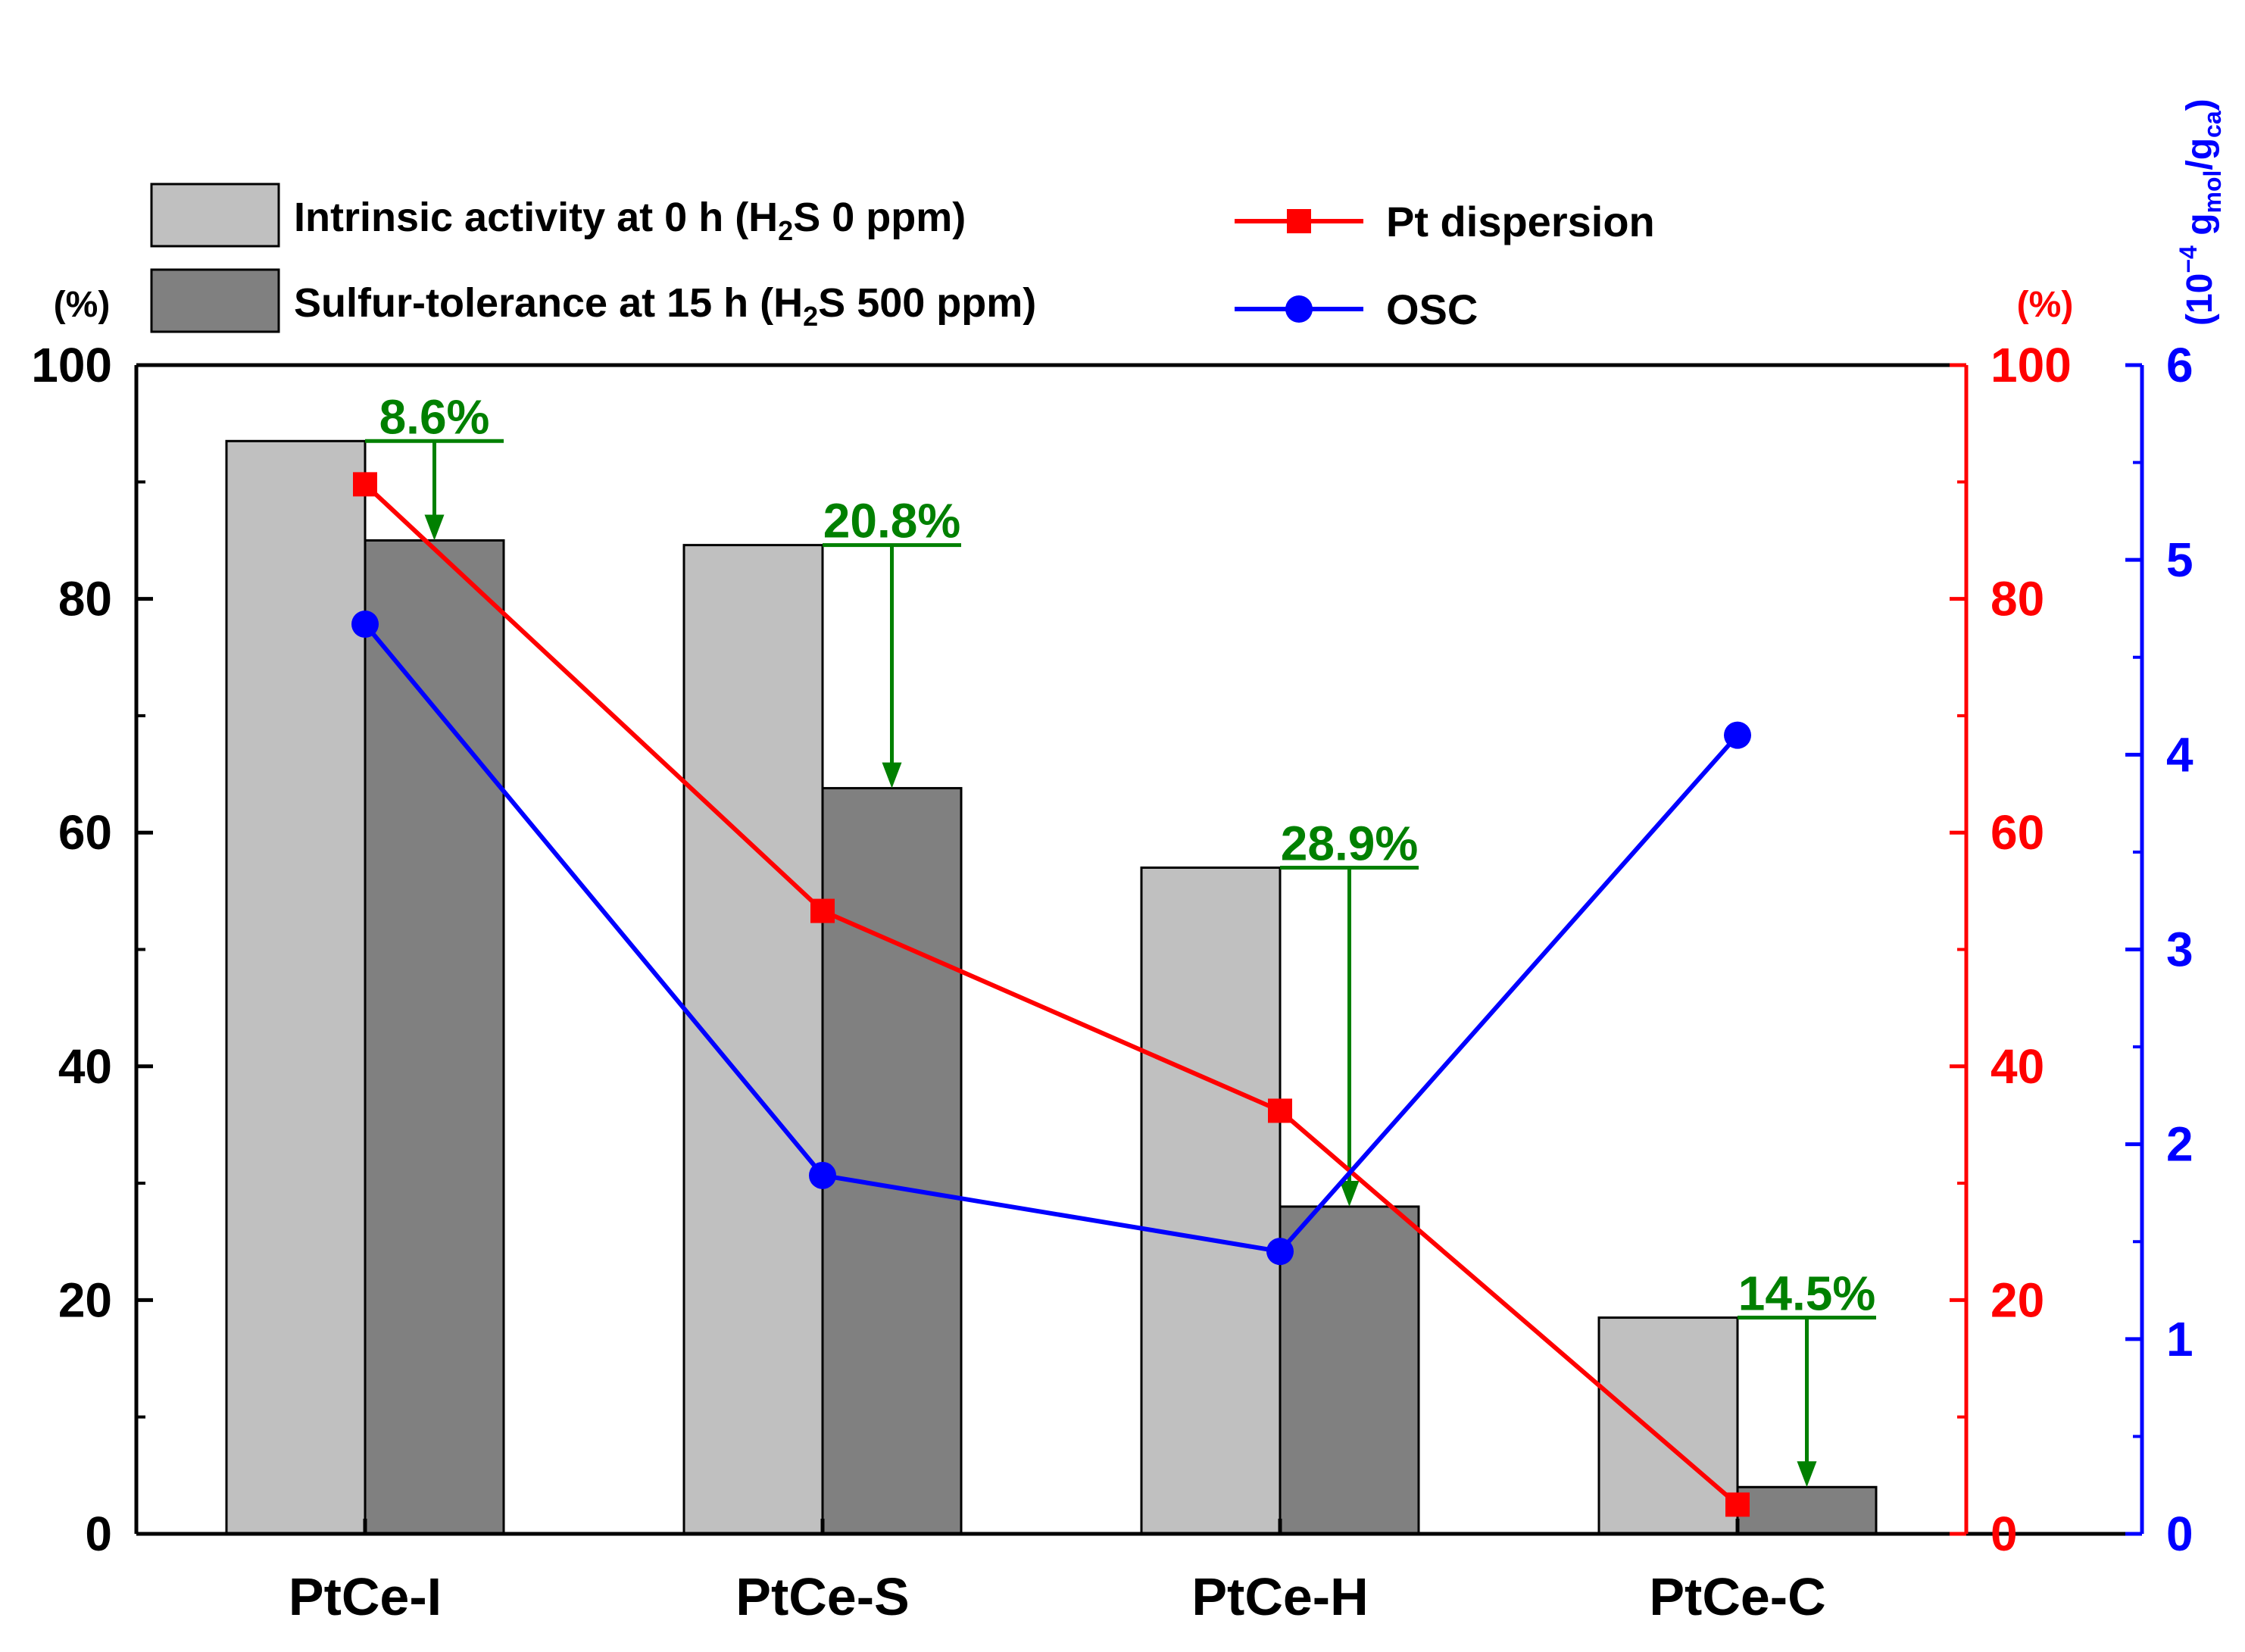 The height and width of the screenshot is (1652, 2245). Describe the element at coordinates (2179, 1339) in the screenshot. I see `right2-tick-label: 1` at that location.